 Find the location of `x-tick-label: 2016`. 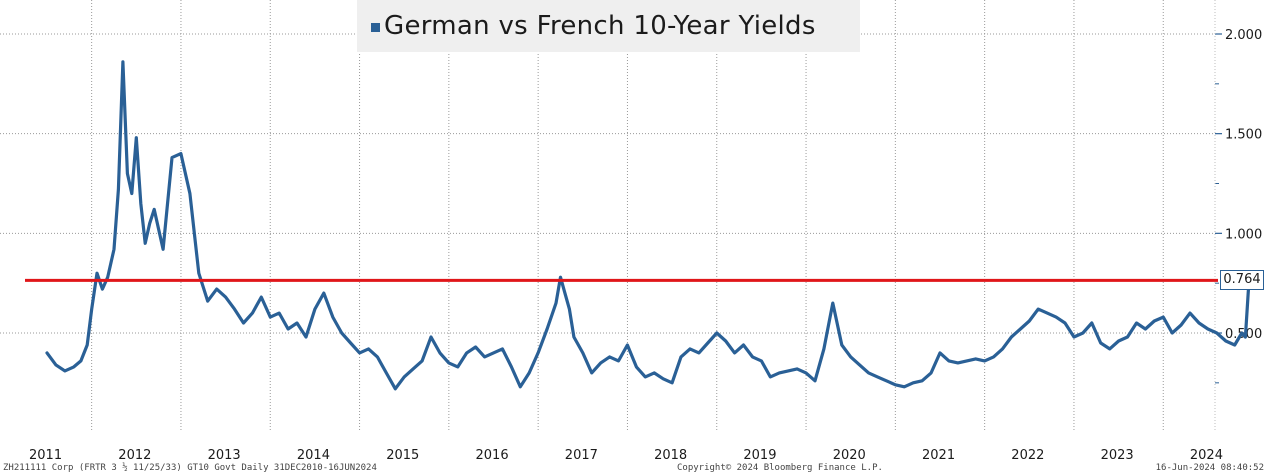

x-tick-label: 2016 is located at coordinates (492, 455).